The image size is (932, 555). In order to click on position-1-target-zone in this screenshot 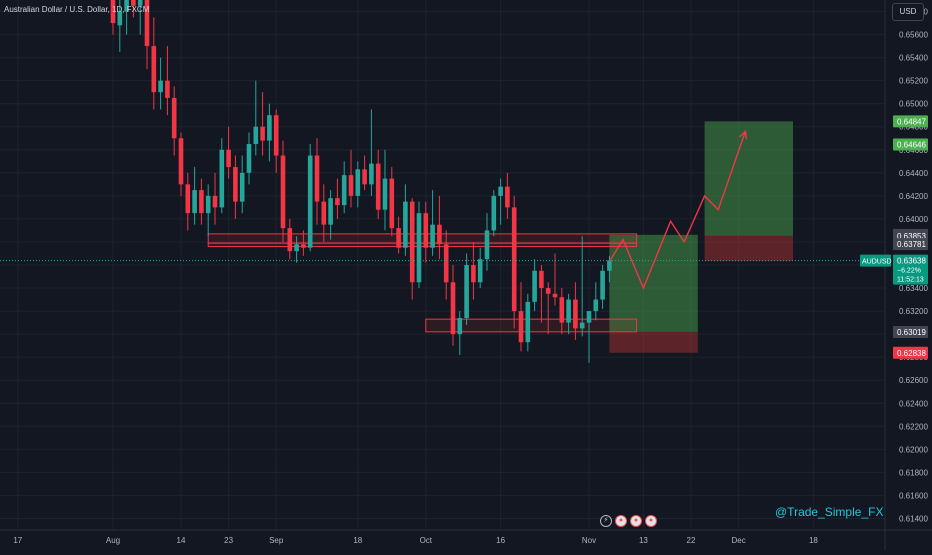, I will do `click(653, 283)`.